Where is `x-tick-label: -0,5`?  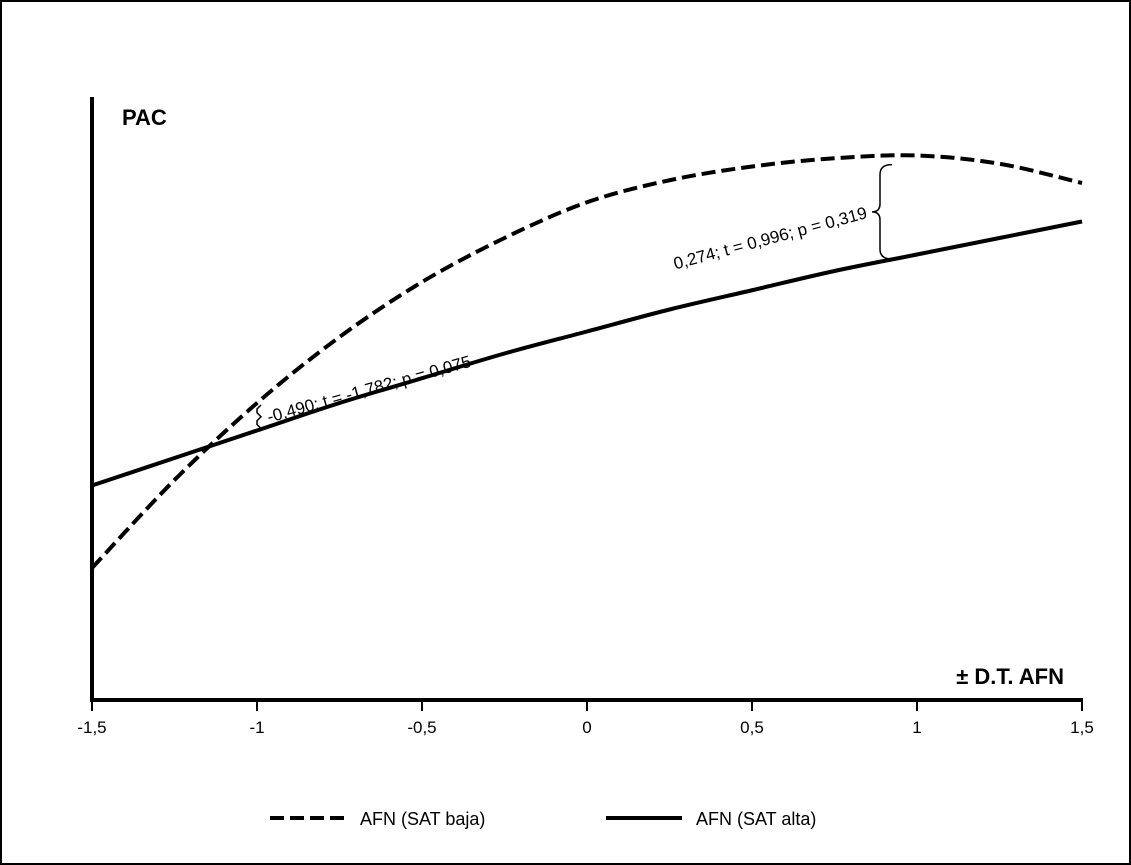
x-tick-label: -0,5 is located at coordinates (421, 727).